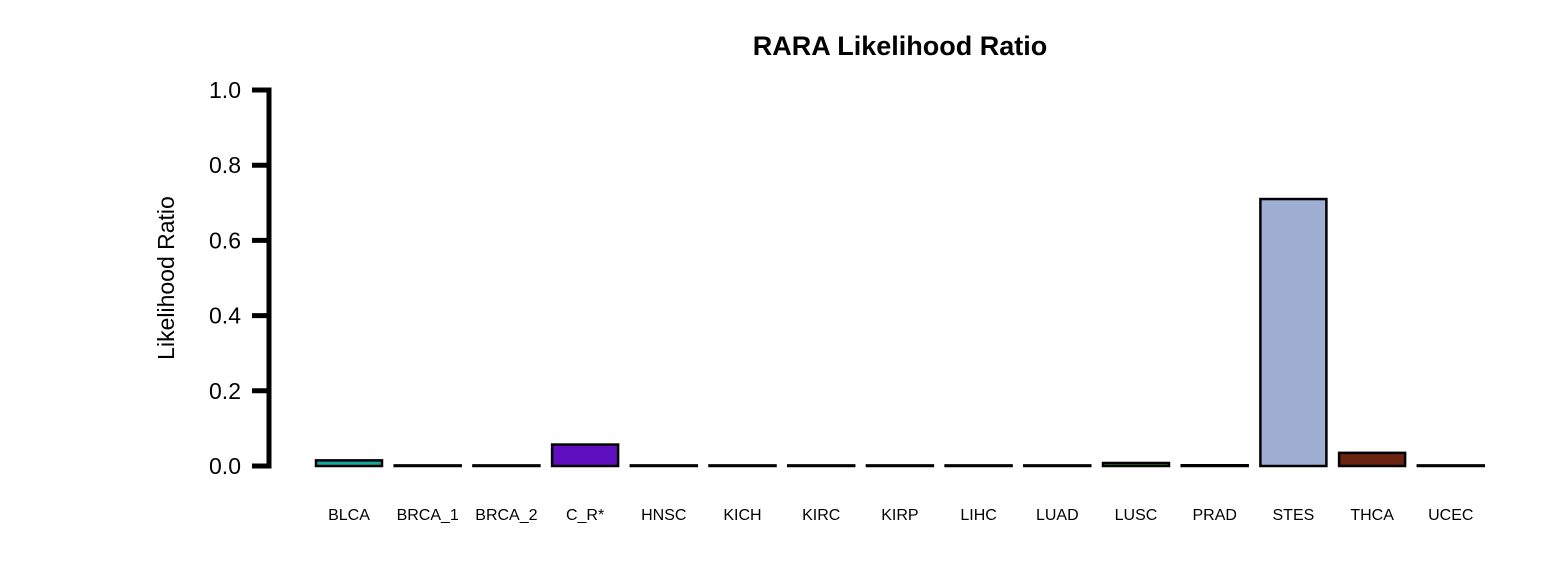 The height and width of the screenshot is (586, 1560). I want to click on x-tick-label: KIRC, so click(821, 515).